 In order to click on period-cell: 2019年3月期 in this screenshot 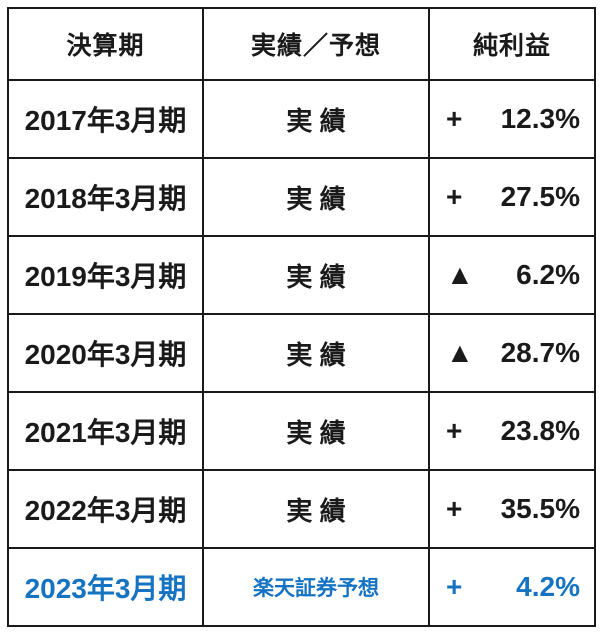, I will do `click(105, 275)`.